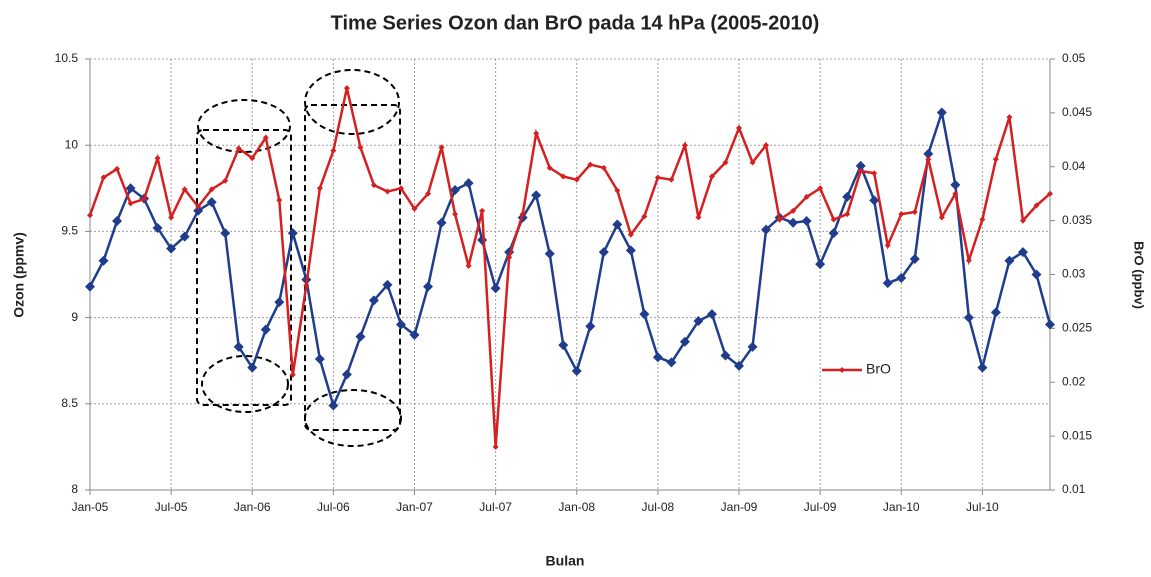  Describe the element at coordinates (1077, 328) in the screenshot. I see `y2-tick-label: 0.025` at that location.